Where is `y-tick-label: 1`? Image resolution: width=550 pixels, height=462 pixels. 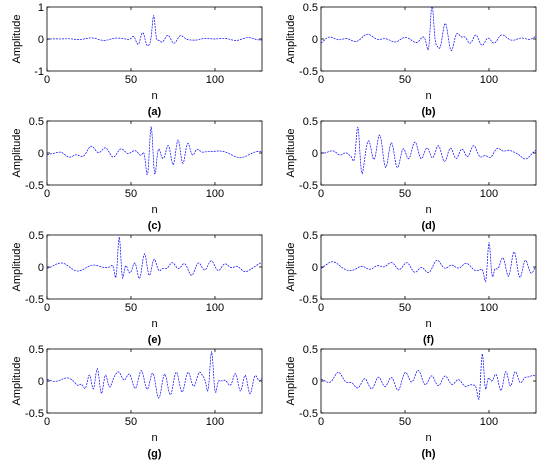
y-tick-label: 1 is located at coordinates (41, 8).